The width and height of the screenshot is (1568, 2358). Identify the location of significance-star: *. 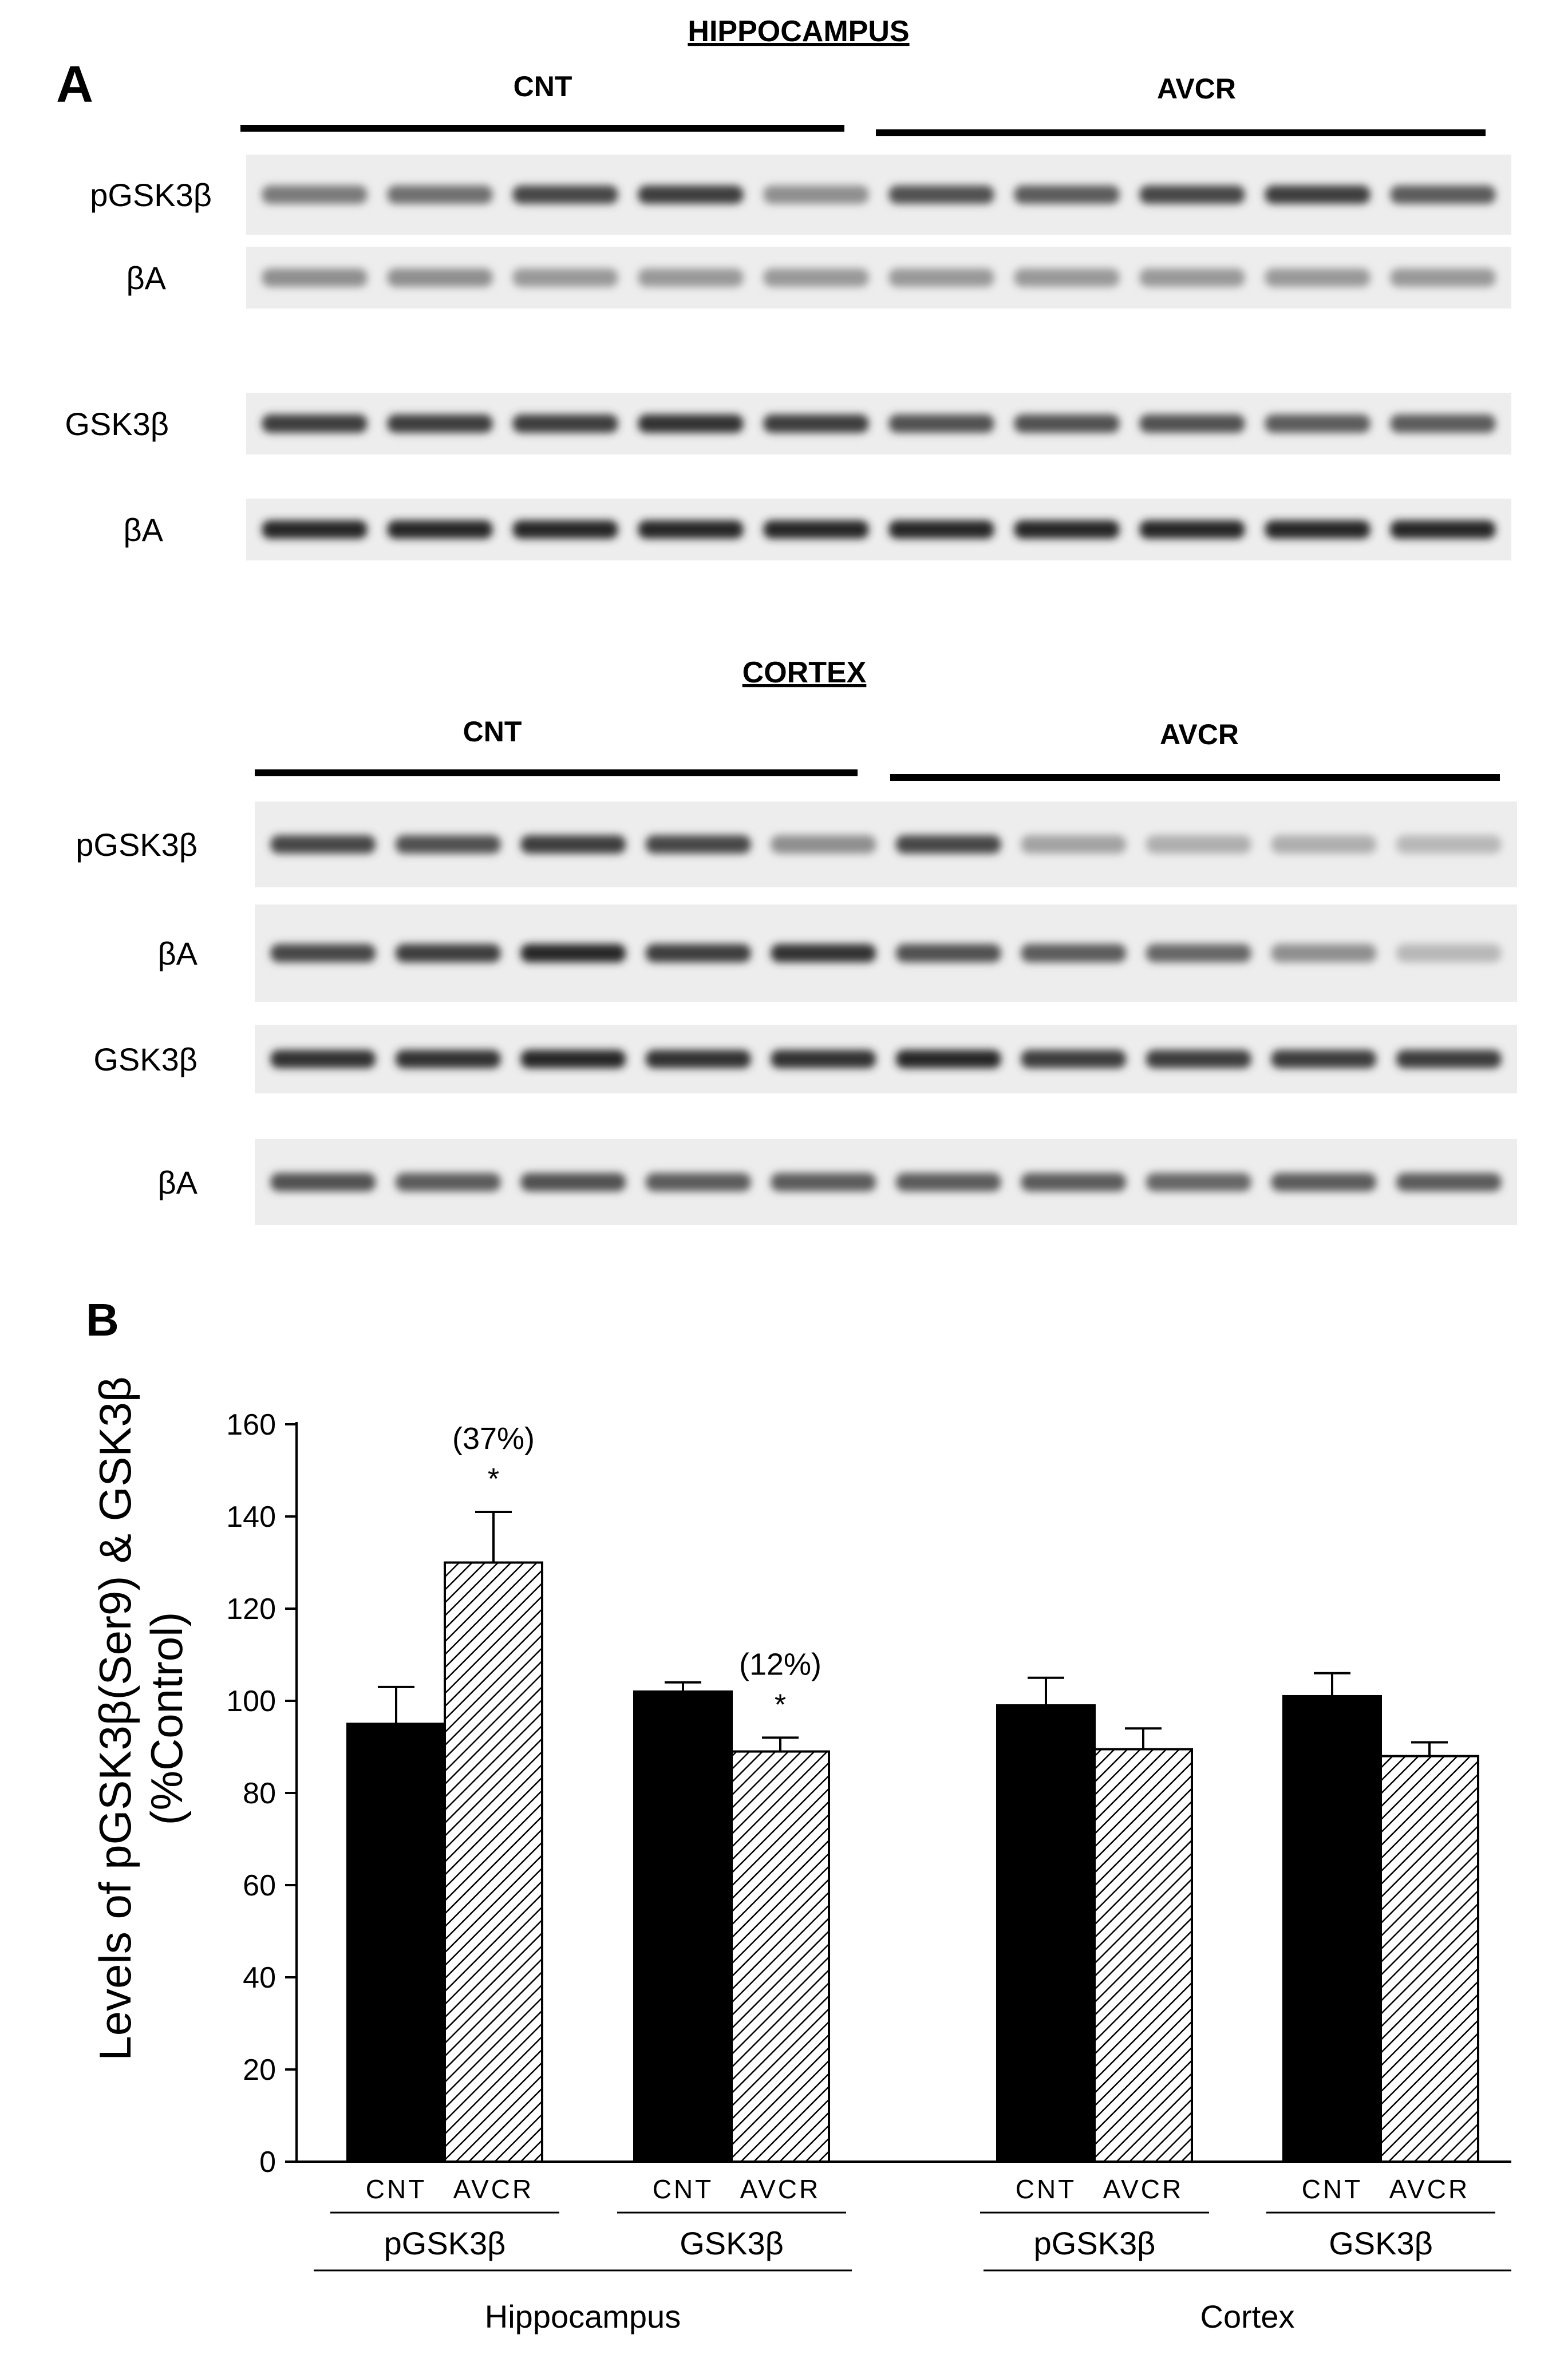
(781, 1704).